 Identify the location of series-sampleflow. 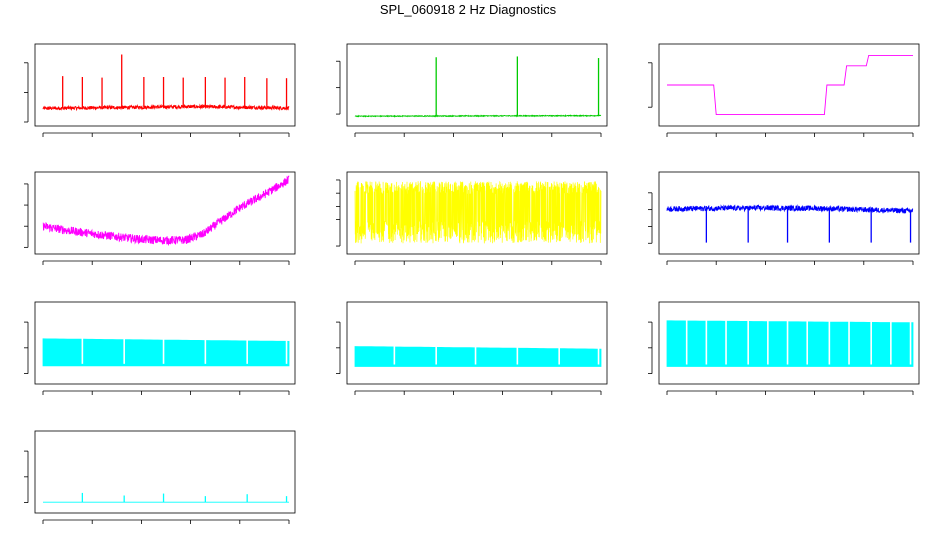
(790, 223).